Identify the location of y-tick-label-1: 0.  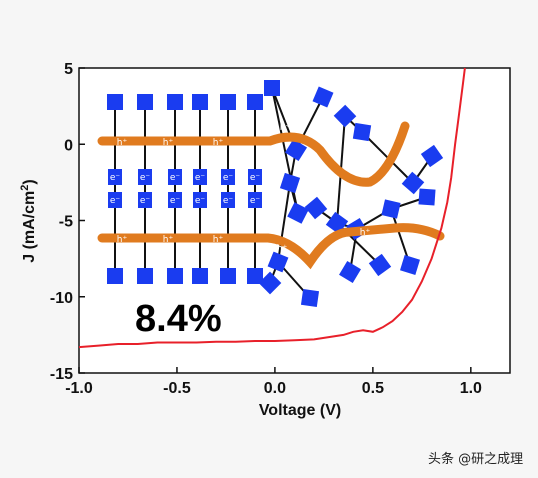
(68, 145).